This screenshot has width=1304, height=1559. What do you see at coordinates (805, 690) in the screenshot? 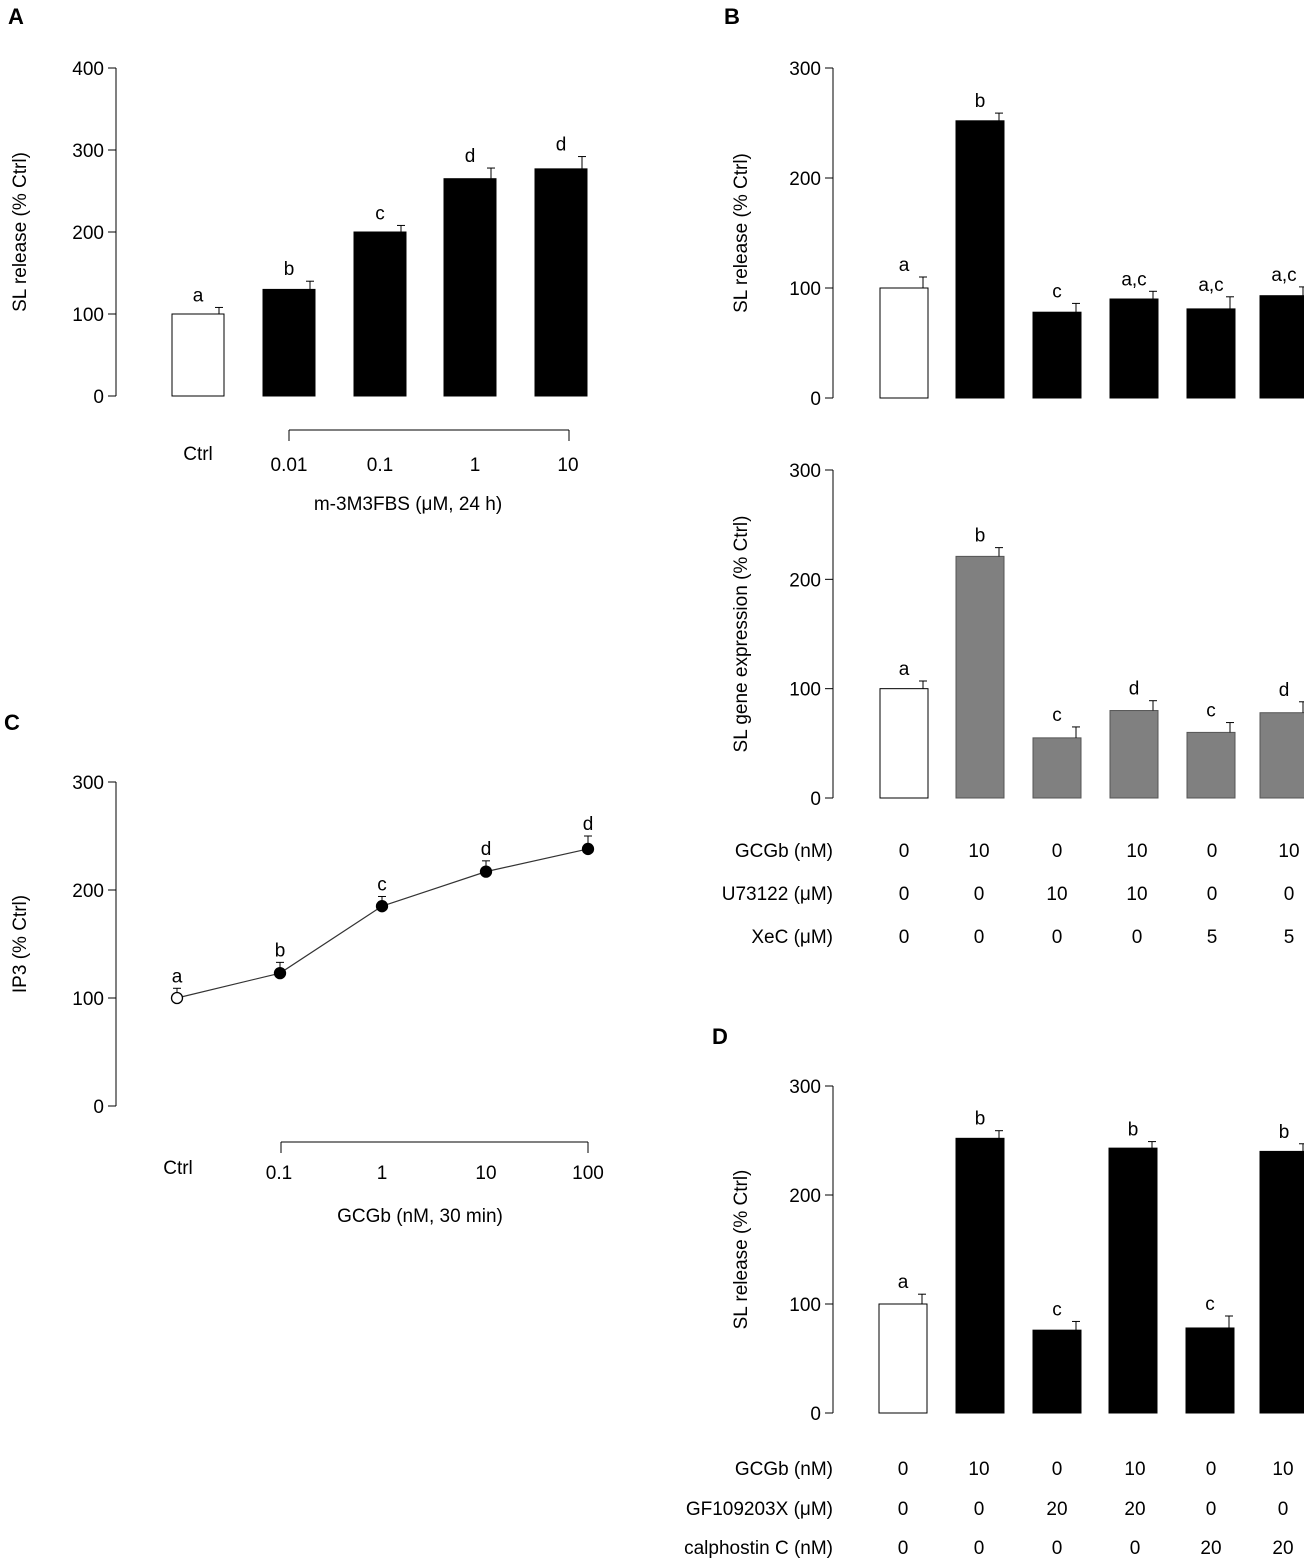
I see `panel-b-expression-y-tick-label: 100` at bounding box center [805, 690].